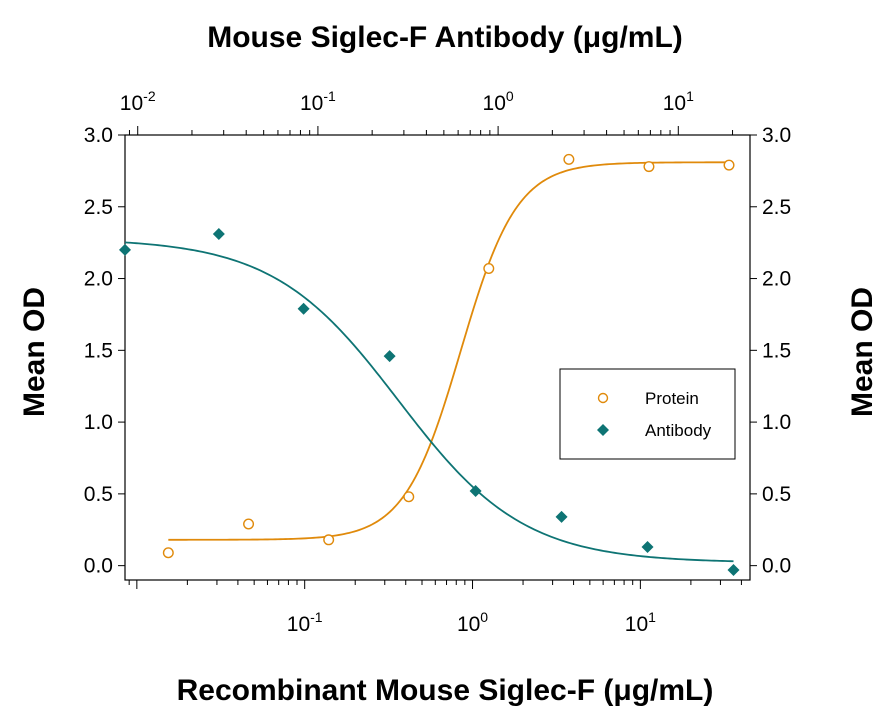  What do you see at coordinates (98, 350) in the screenshot?
I see `y-tick-label-left-3: 1.5` at bounding box center [98, 350].